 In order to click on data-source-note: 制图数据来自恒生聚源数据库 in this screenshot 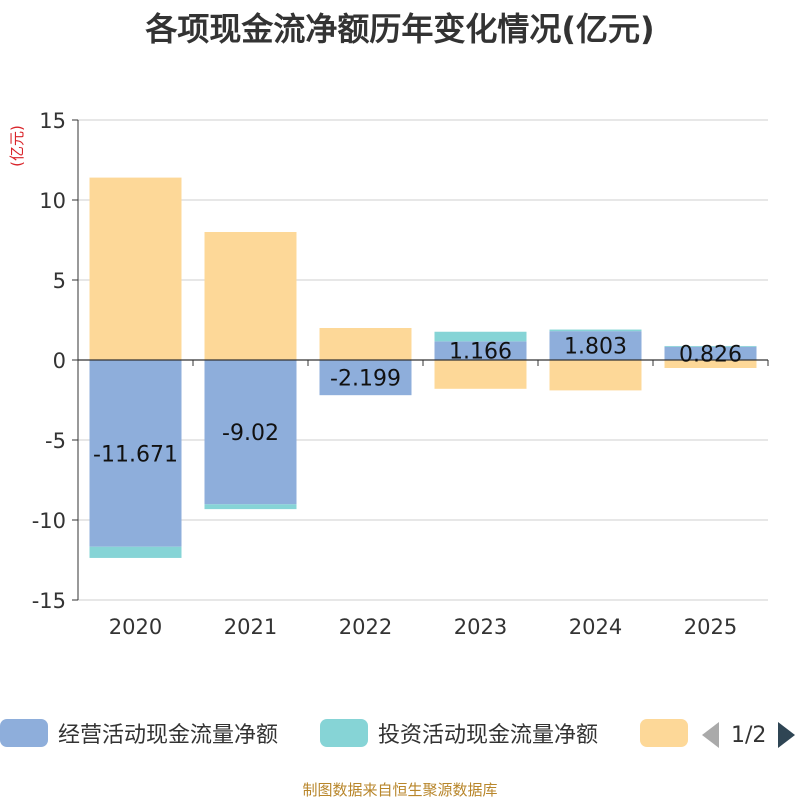, I will do `click(400, 790)`.